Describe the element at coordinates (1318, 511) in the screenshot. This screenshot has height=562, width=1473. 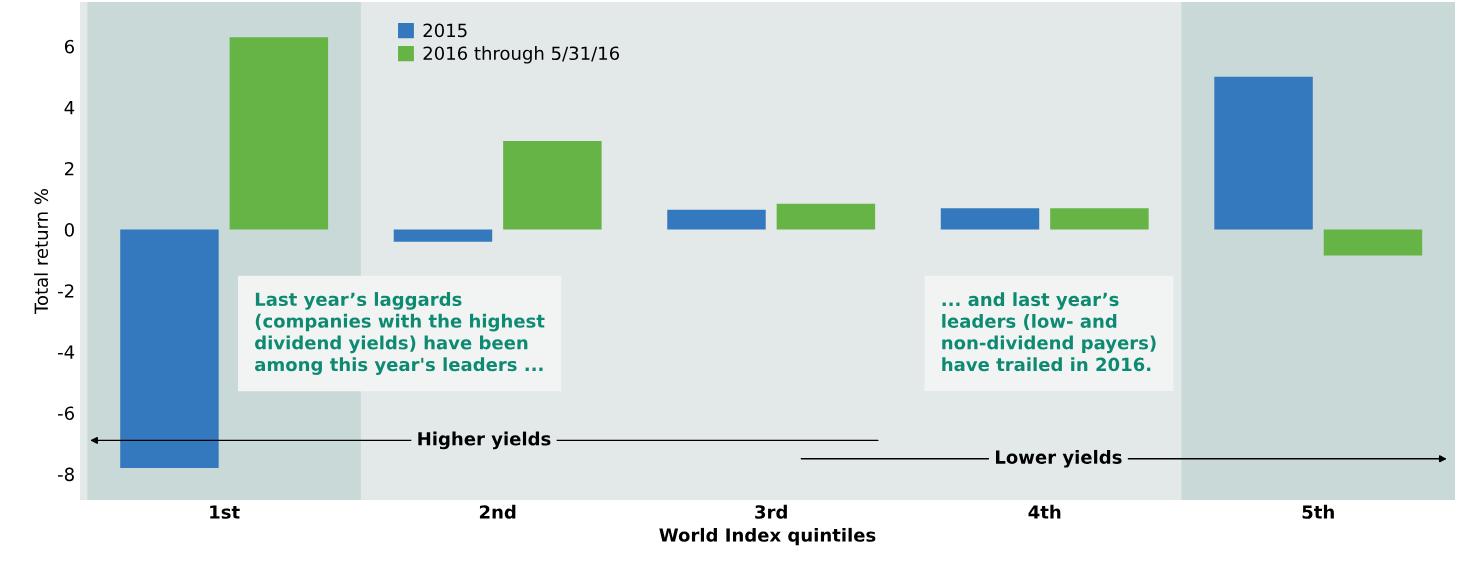
I see `x-tick-label: 5th` at that location.